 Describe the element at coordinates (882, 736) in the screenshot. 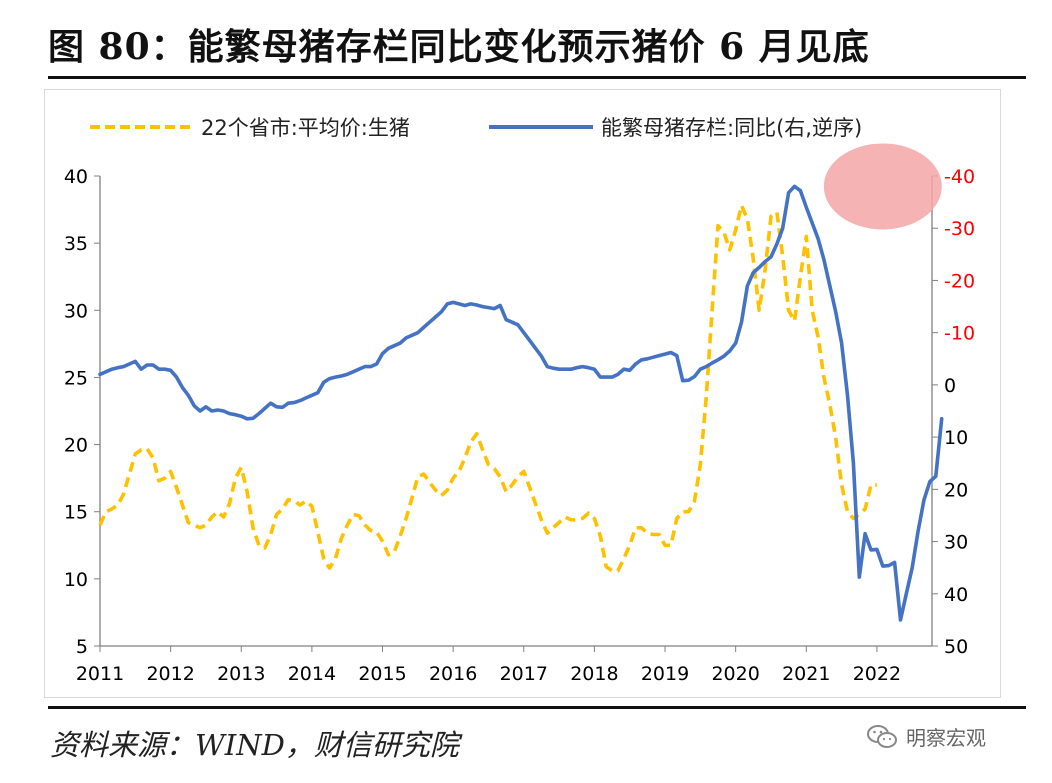

I see `wechat-icon` at that location.